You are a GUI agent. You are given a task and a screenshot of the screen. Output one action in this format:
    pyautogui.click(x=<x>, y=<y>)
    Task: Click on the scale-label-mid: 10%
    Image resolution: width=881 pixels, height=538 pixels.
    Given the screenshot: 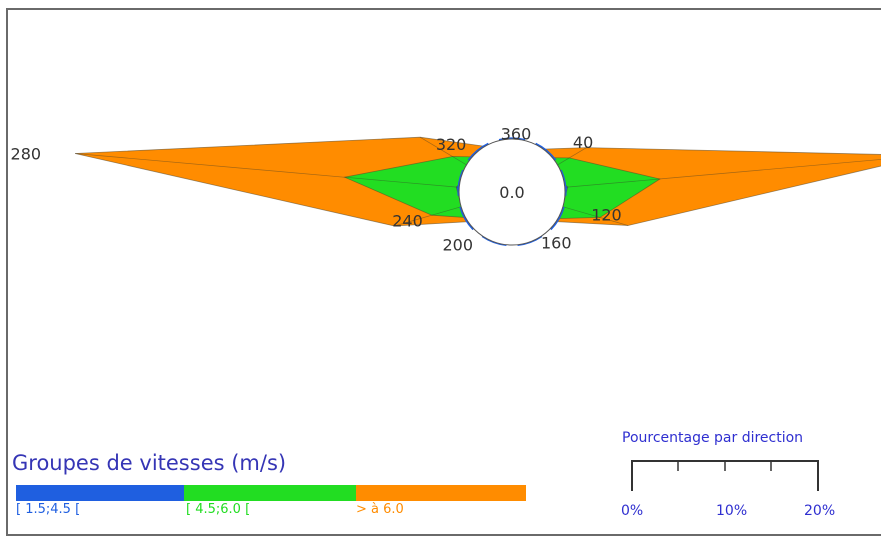 What is the action you would take?
    pyautogui.click(x=732, y=511)
    